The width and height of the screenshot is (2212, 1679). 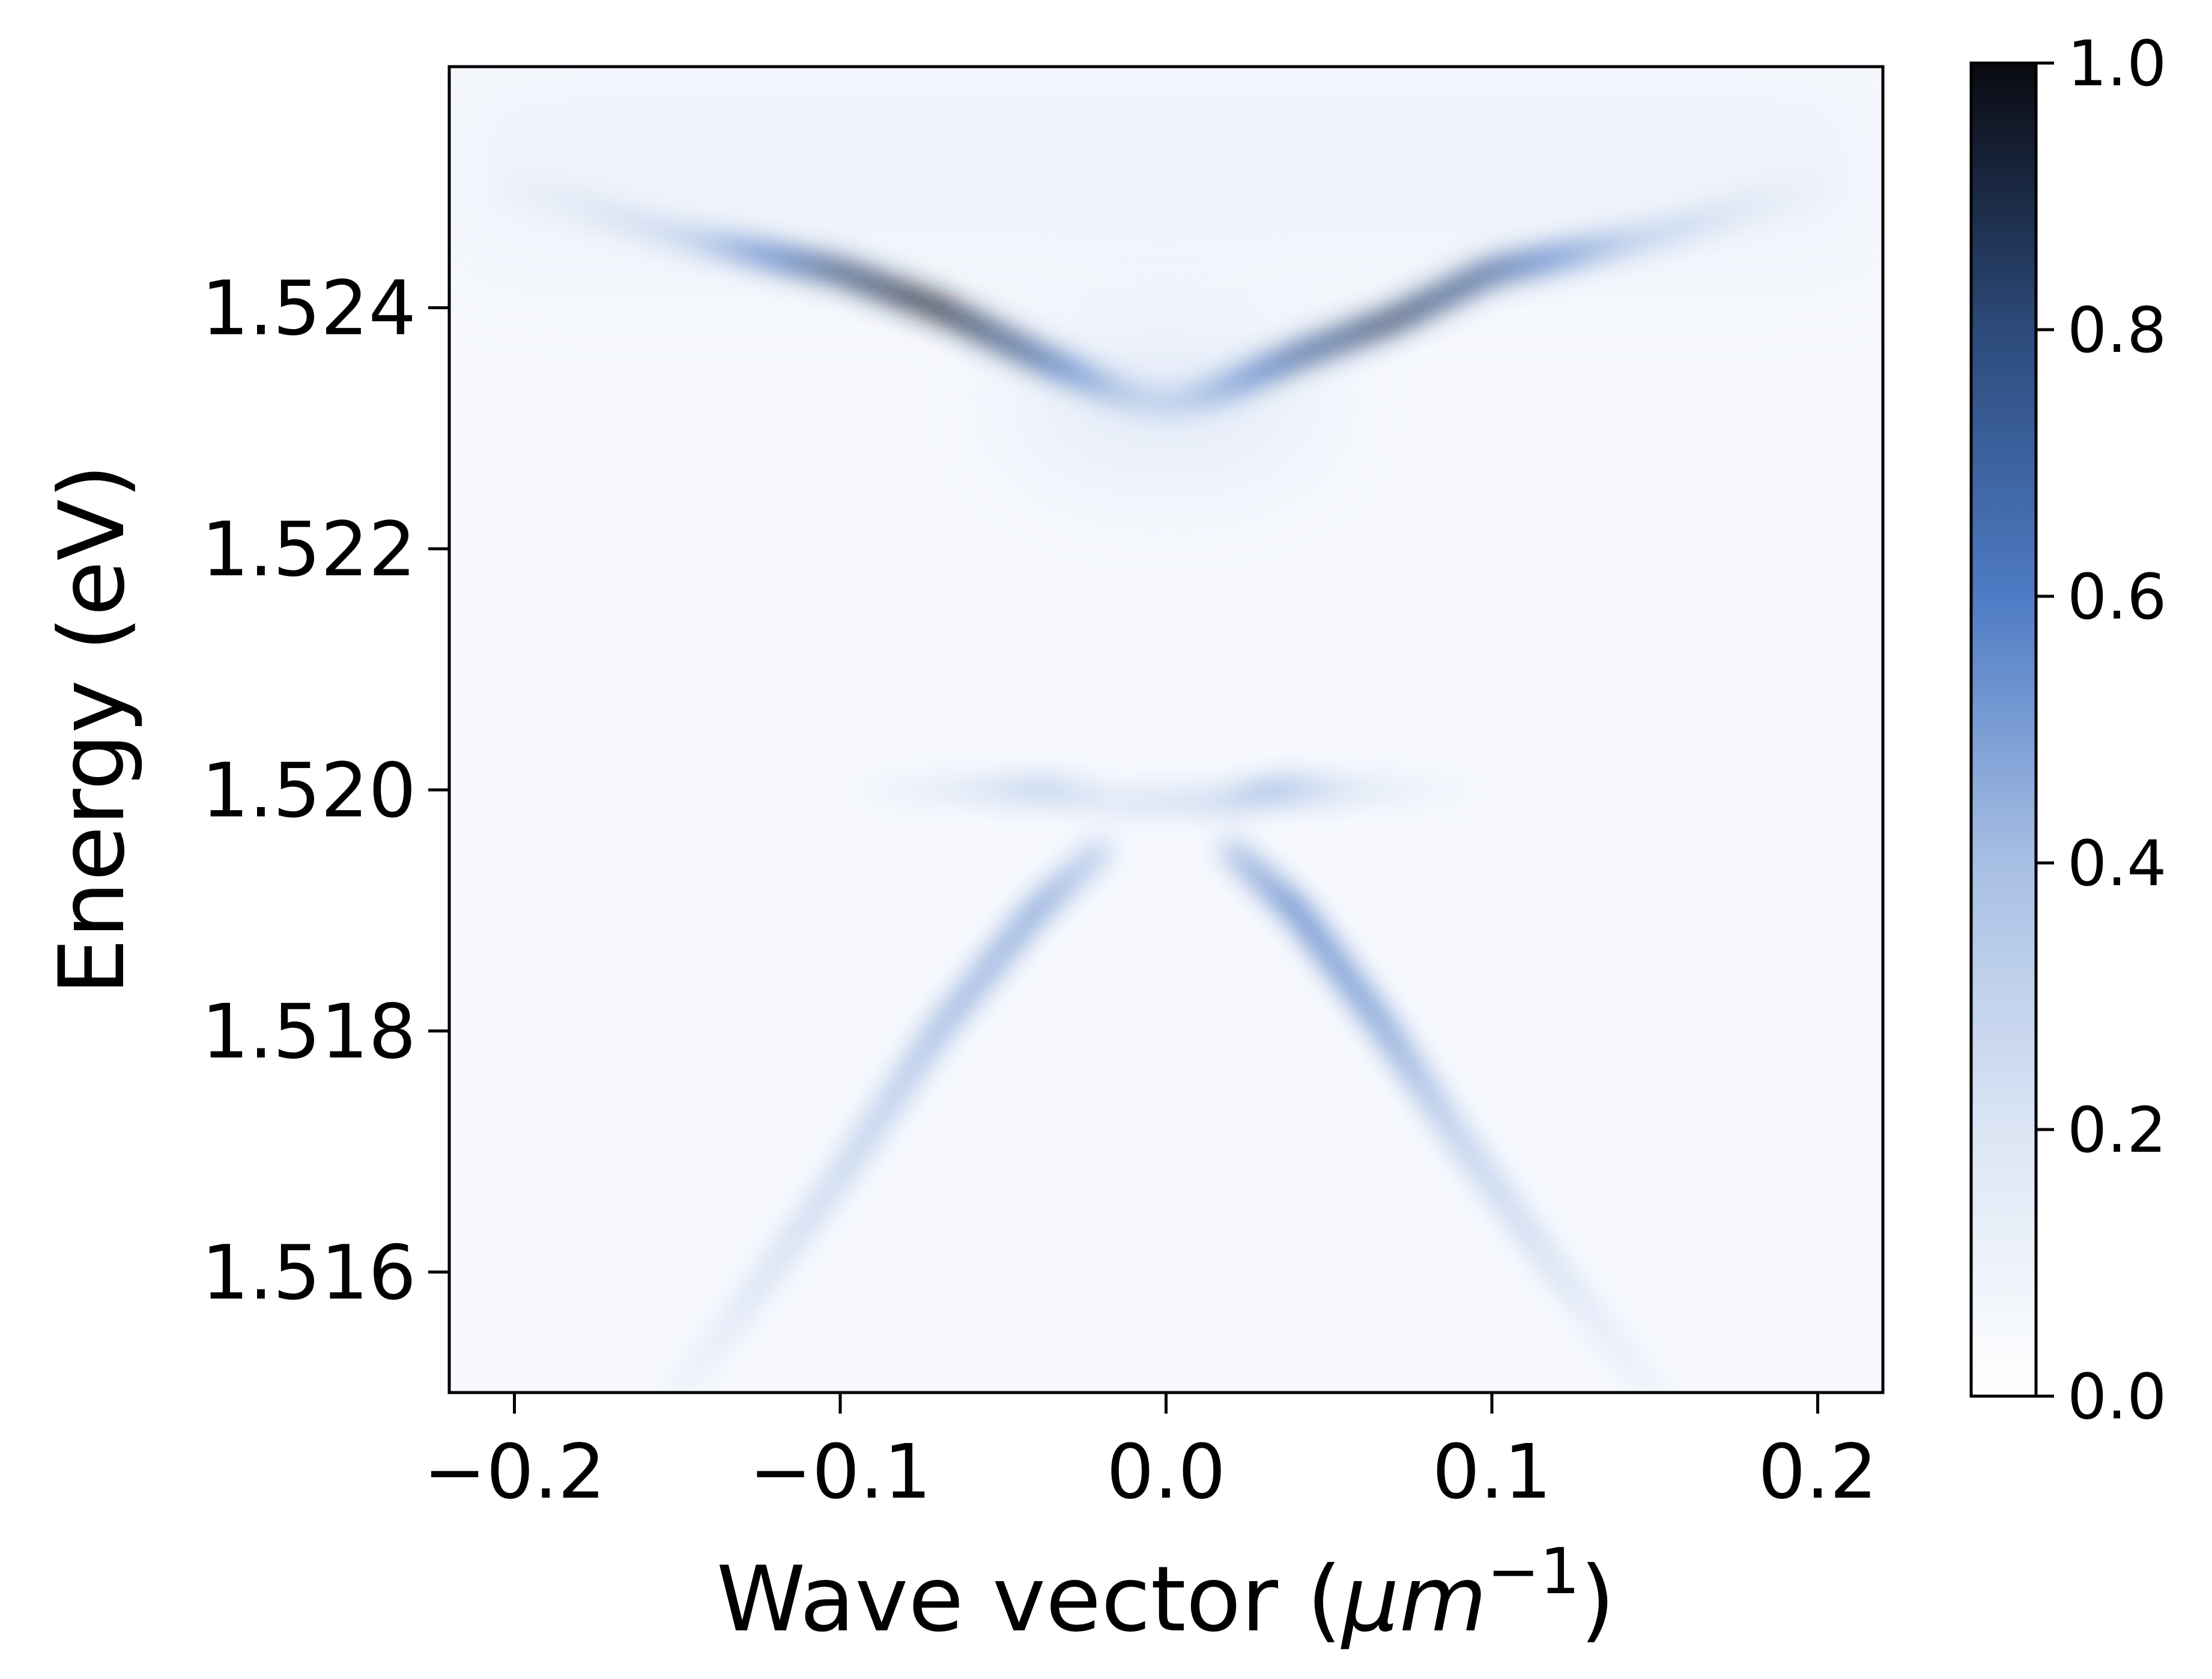 What do you see at coordinates (2117, 330) in the screenshot?
I see `colorbar-tick-label: 0.8` at bounding box center [2117, 330].